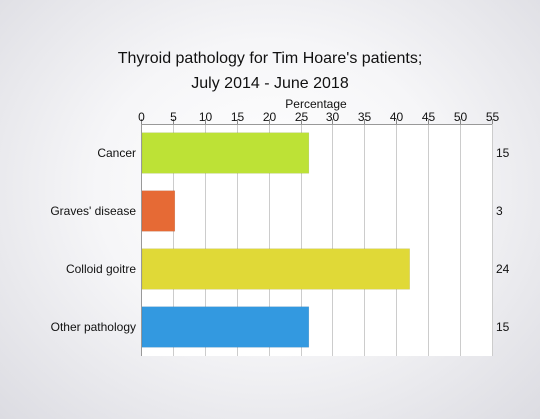 Image resolution: width=540 pixels, height=419 pixels. Describe the element at coordinates (225, 153) in the screenshot. I see `bar-cancer` at that location.